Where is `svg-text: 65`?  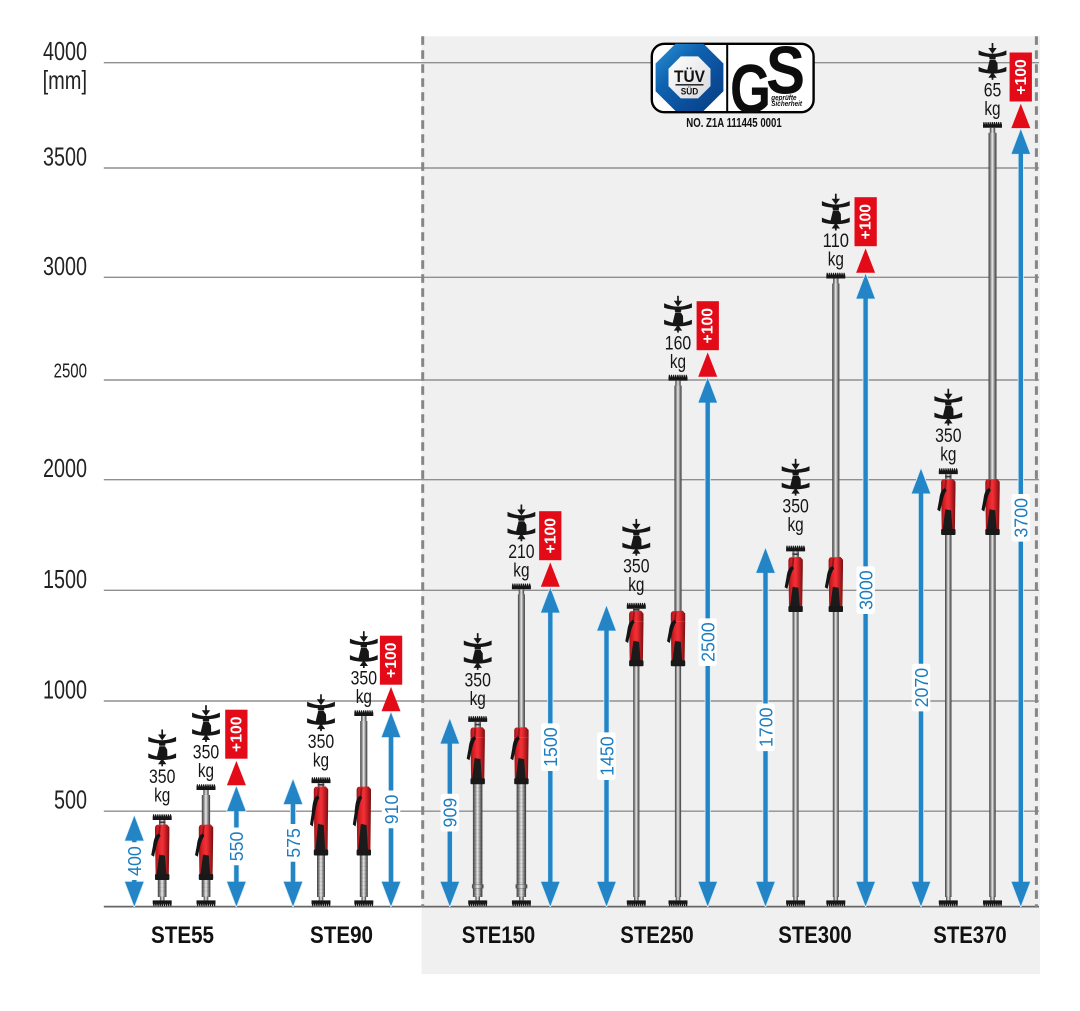
svg-text: 65 is located at coordinates (993, 91).